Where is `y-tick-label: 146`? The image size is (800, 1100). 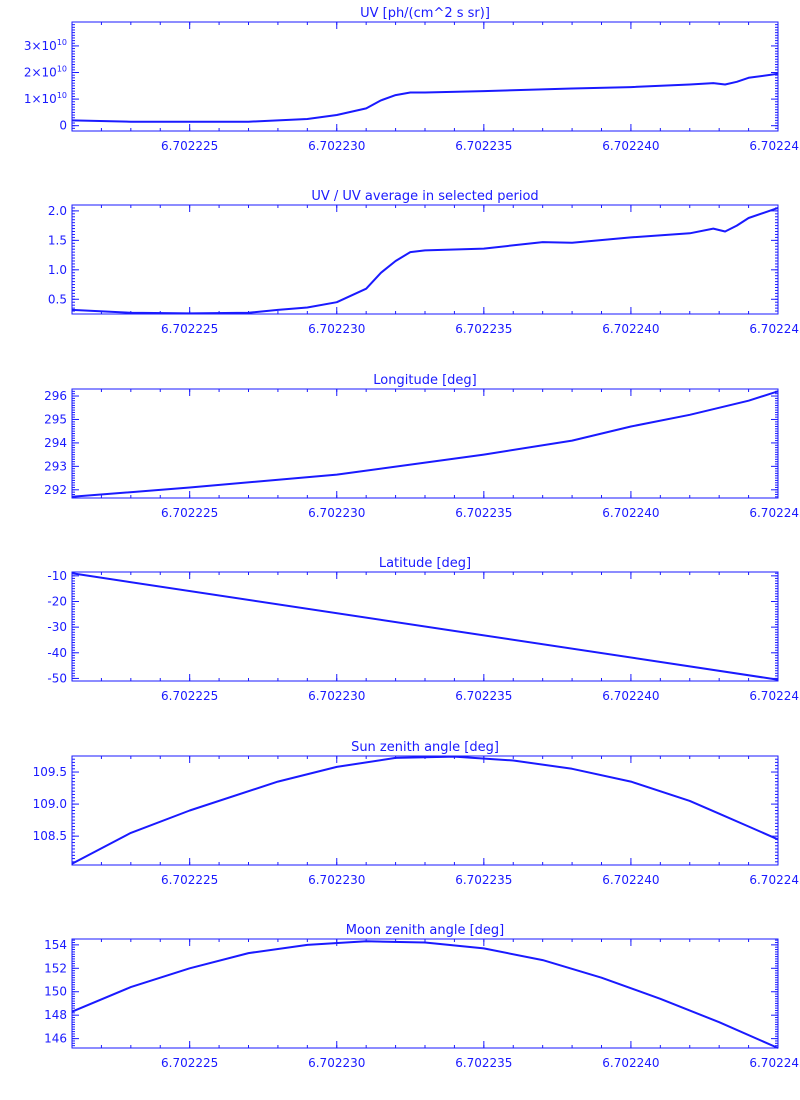 y-tick-label: 146 is located at coordinates (55, 1039).